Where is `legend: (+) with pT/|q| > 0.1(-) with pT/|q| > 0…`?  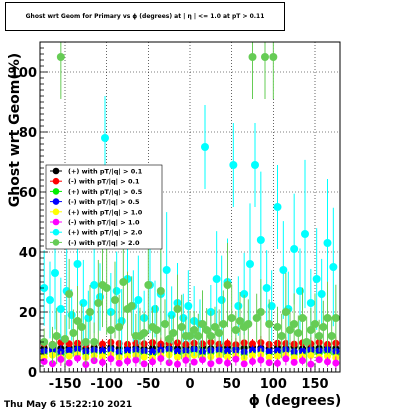 legend: (+) with pT/|q| > 0.1(-) with pT/|q| > 0… is located at coordinates (104, 207).